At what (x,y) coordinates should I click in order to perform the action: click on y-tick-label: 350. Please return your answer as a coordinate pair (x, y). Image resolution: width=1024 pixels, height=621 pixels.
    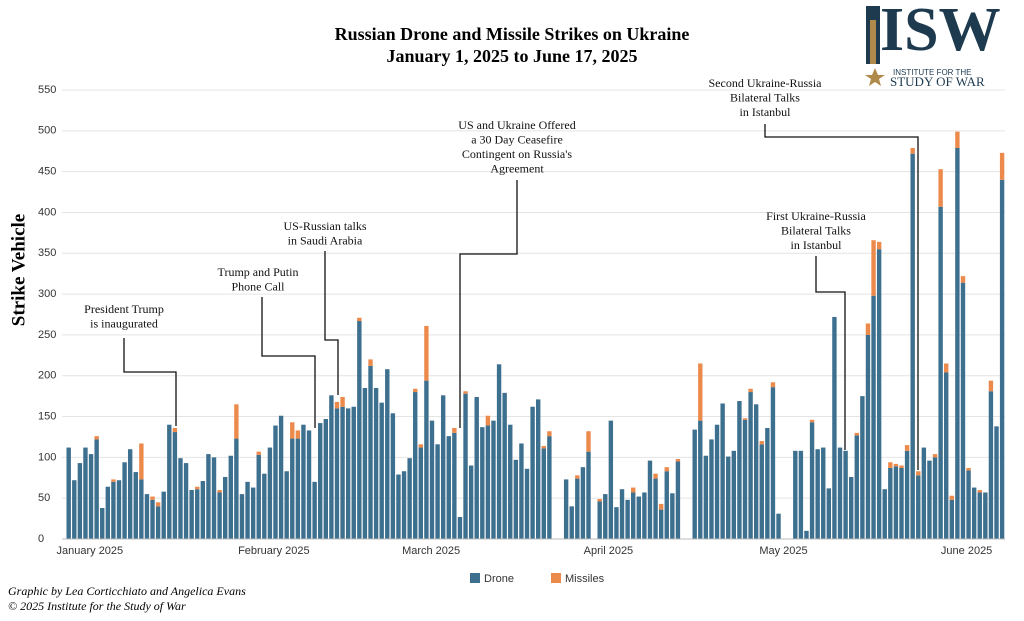
    Looking at the image, I should click on (47, 253).